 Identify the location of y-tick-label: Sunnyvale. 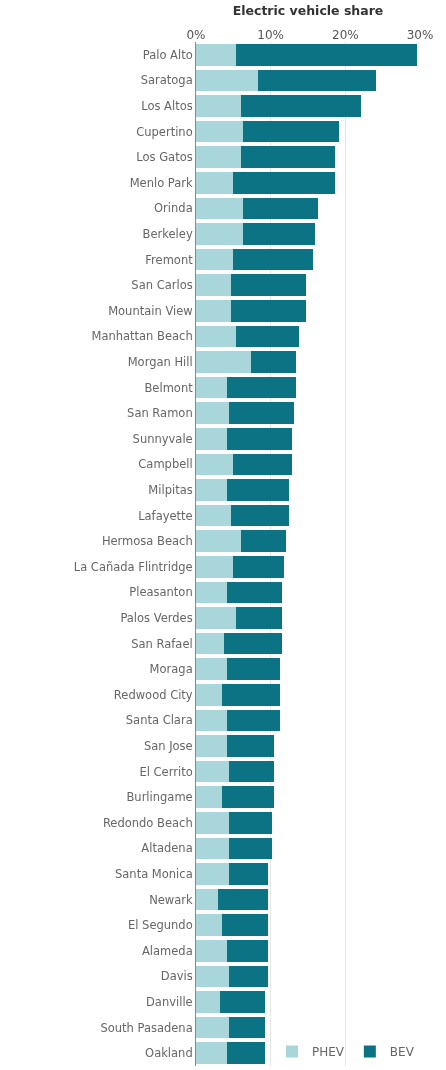
(162, 438).